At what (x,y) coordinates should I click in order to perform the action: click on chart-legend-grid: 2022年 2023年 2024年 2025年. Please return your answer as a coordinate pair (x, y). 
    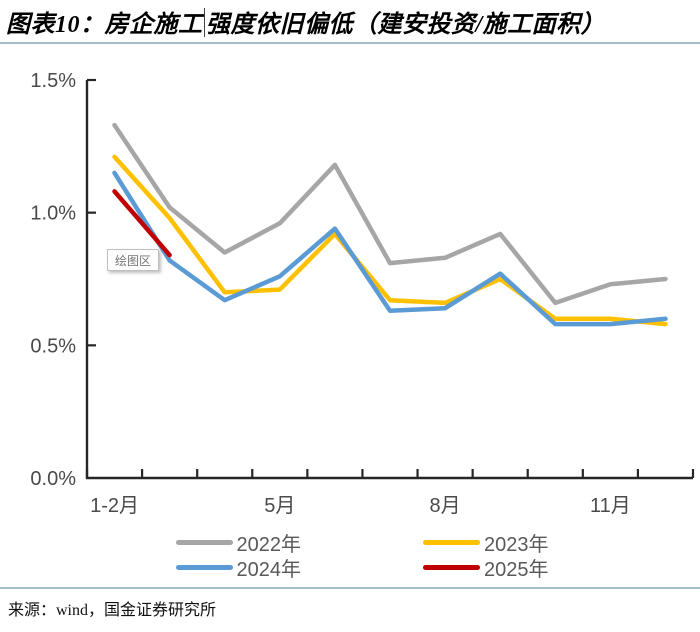
    Looking at the image, I should click on (362, 556).